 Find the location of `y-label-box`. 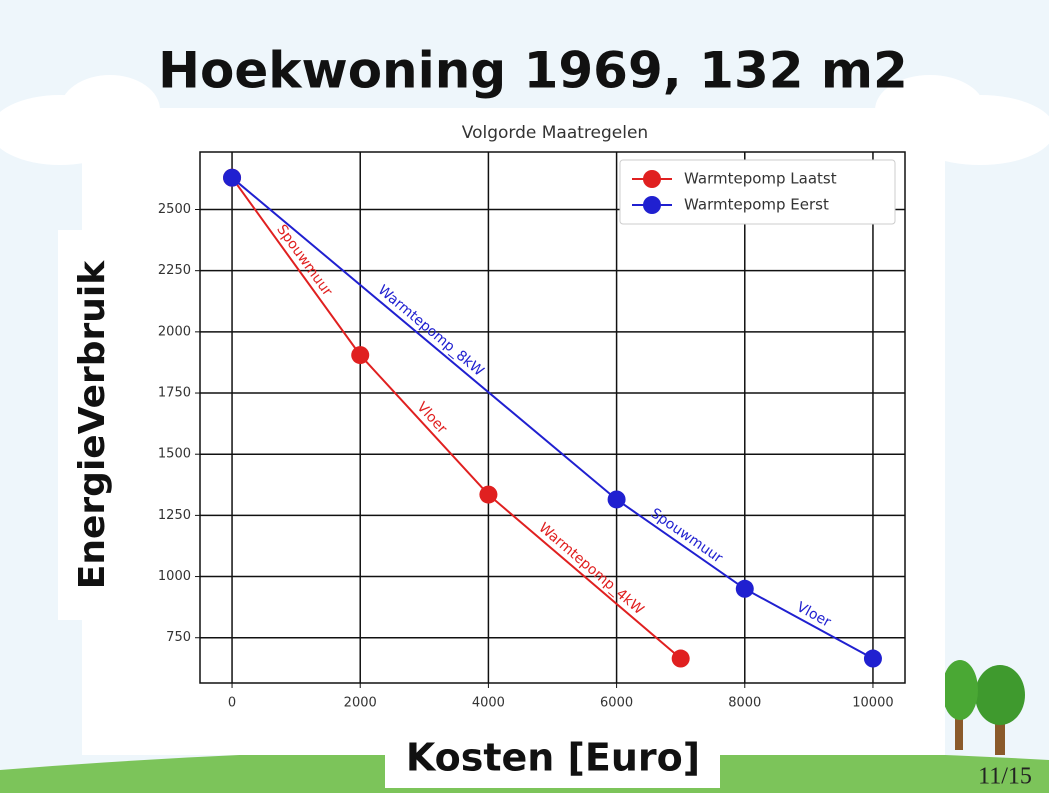

y-label-box is located at coordinates (91, 425).